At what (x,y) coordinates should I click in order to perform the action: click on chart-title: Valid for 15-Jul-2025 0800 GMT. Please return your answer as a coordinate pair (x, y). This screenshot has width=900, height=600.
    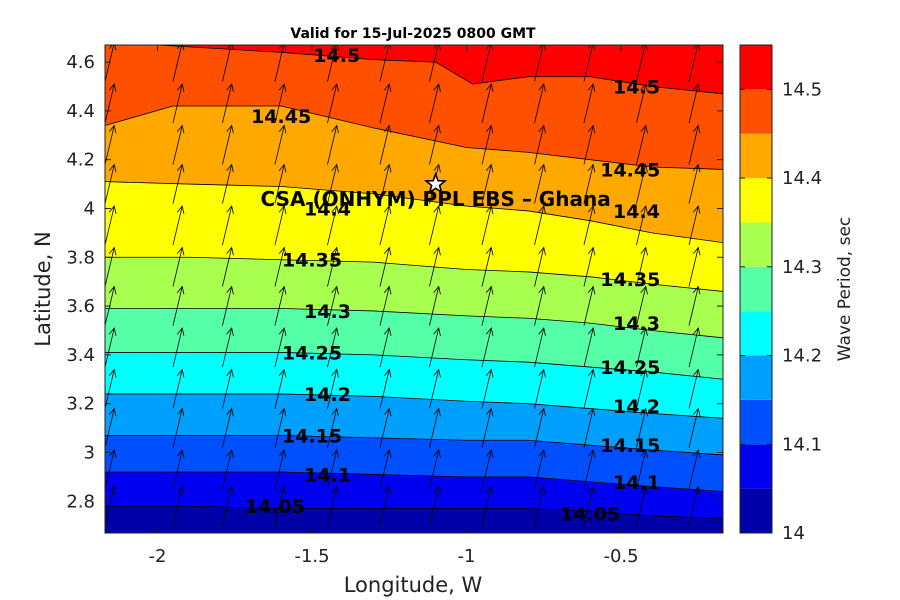
    Looking at the image, I should click on (413, 34).